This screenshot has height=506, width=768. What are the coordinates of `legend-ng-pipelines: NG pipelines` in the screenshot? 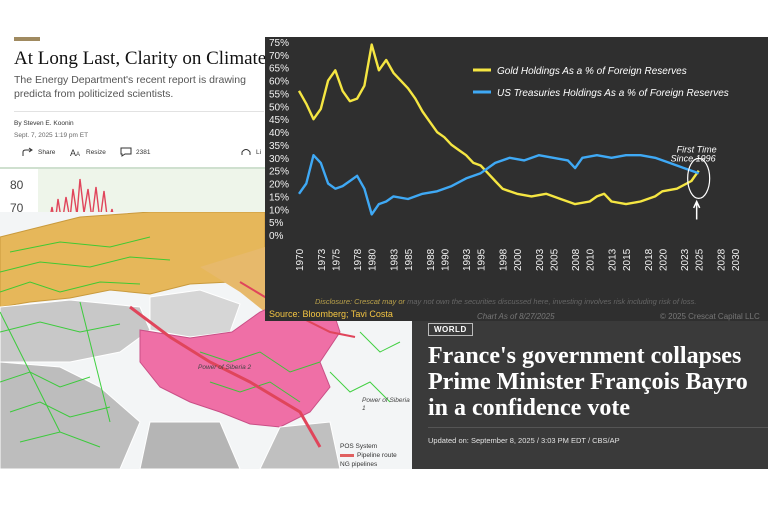 It's located at (359, 464).